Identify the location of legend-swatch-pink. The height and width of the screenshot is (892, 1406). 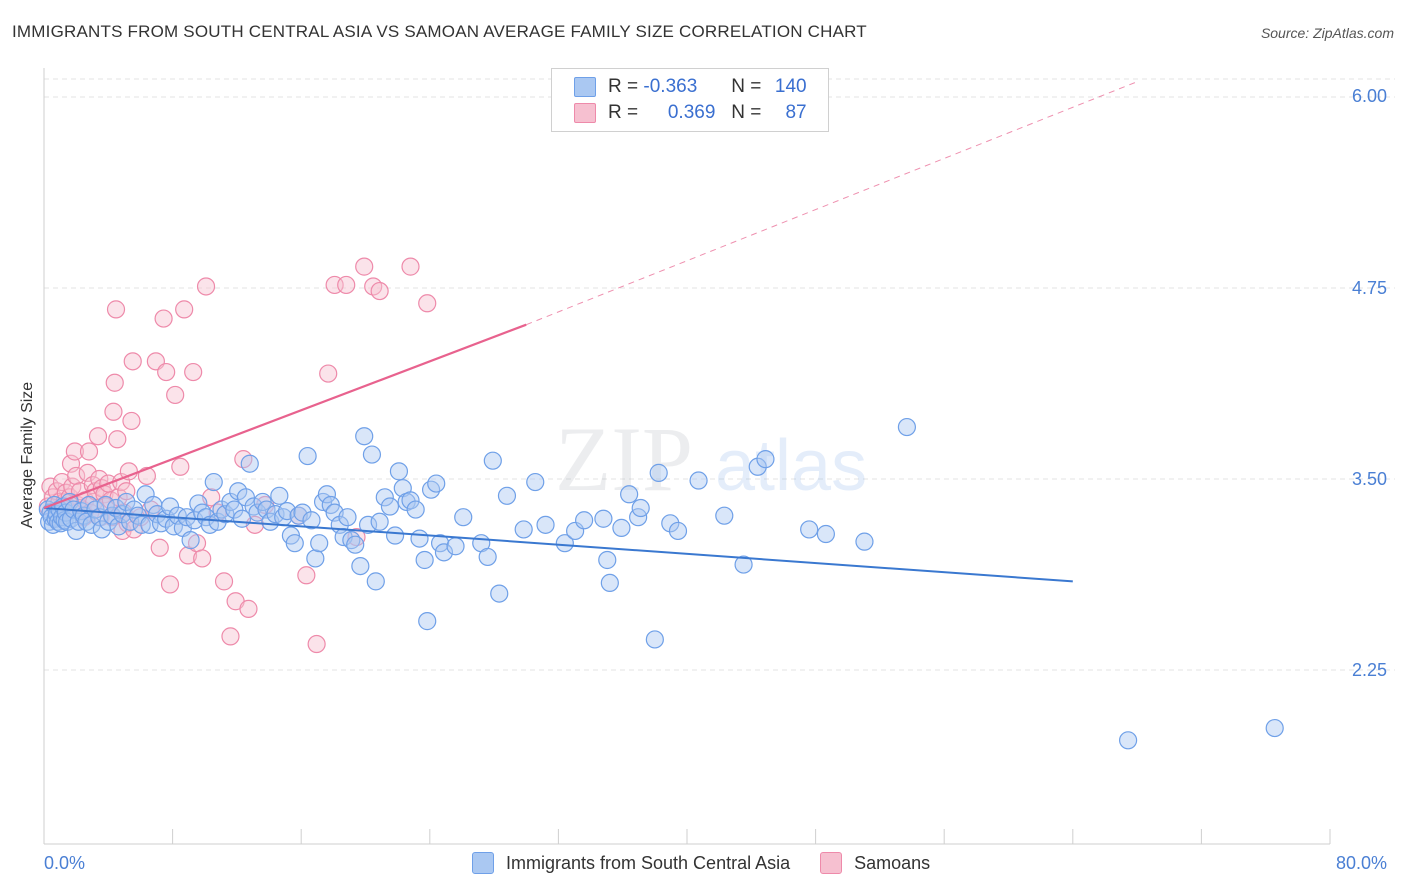
(585, 113).